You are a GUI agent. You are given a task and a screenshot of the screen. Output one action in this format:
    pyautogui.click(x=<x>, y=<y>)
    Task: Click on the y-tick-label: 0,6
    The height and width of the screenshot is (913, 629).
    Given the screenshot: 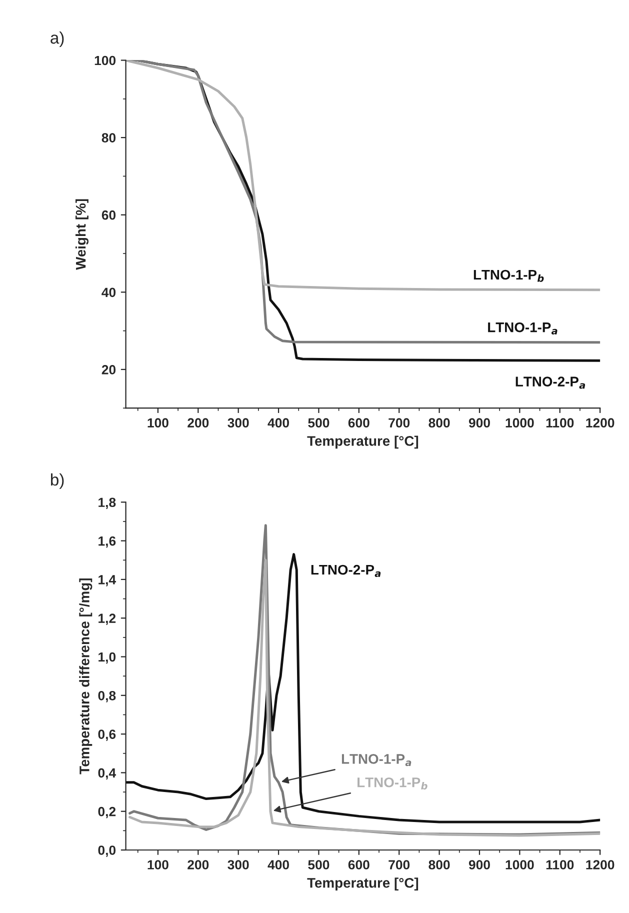 What is the action you would take?
    pyautogui.click(x=107, y=735)
    